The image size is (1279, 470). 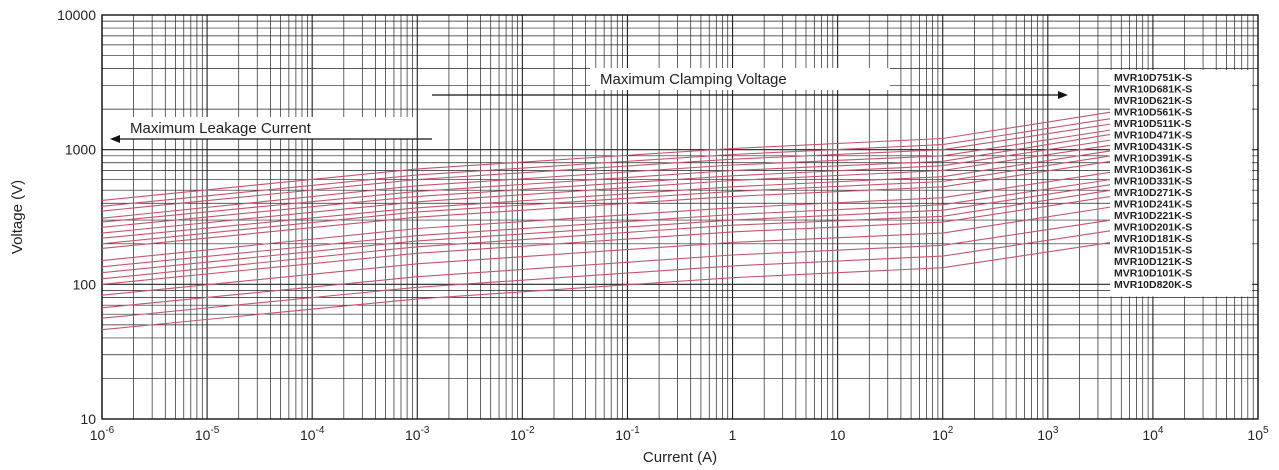 I want to click on legend-entry: MVR10D820K-S, so click(x=1153, y=285).